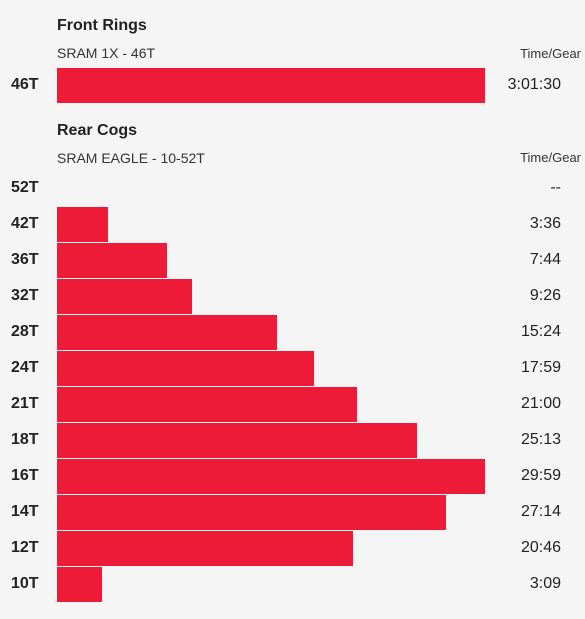 Image resolution: width=585 pixels, height=619 pixels. What do you see at coordinates (292, 585) in the screenshot?
I see `gear-row: 10T 3:09` at bounding box center [292, 585].